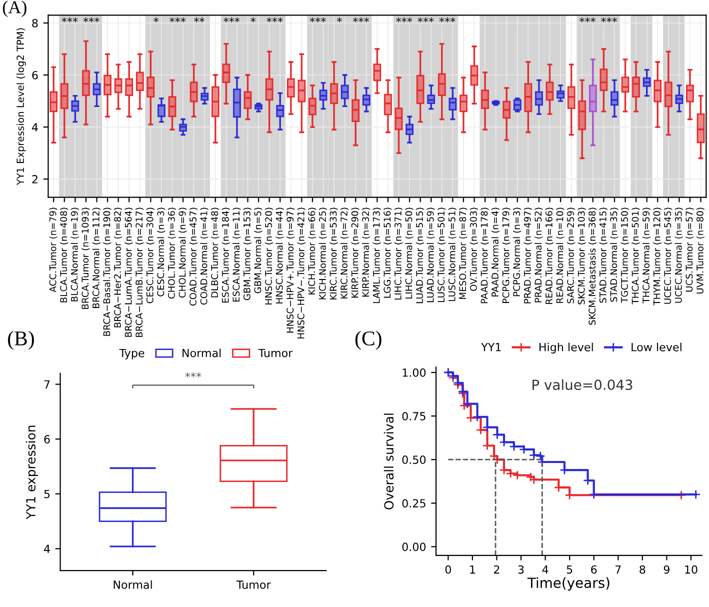 The image size is (709, 607). What do you see at coordinates (441, 255) in the screenshot?
I see `x-tick-label: LUSC.Tumor (n=501)` at bounding box center [441, 255].